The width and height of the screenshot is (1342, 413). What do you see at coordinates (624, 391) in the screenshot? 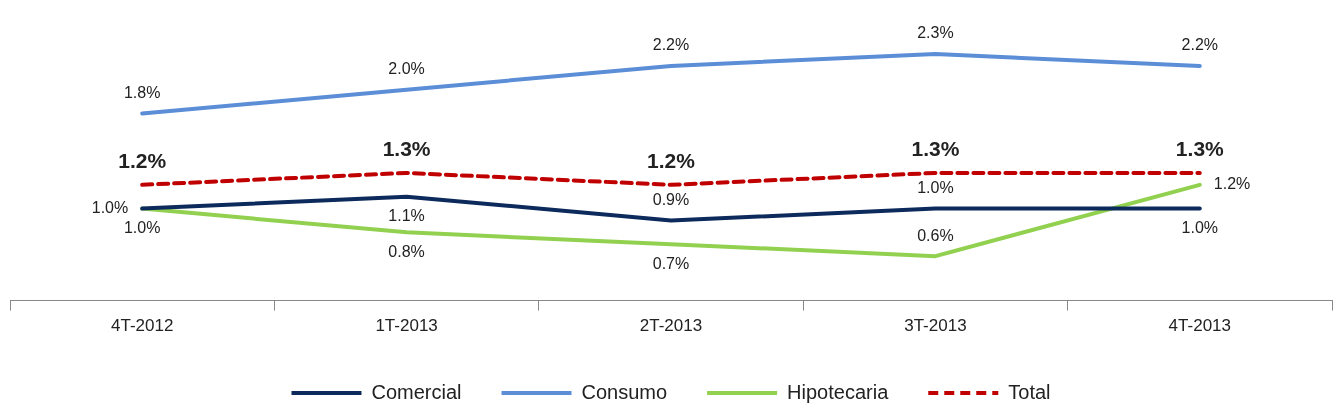
I see `legend-label: Consumo` at bounding box center [624, 391].